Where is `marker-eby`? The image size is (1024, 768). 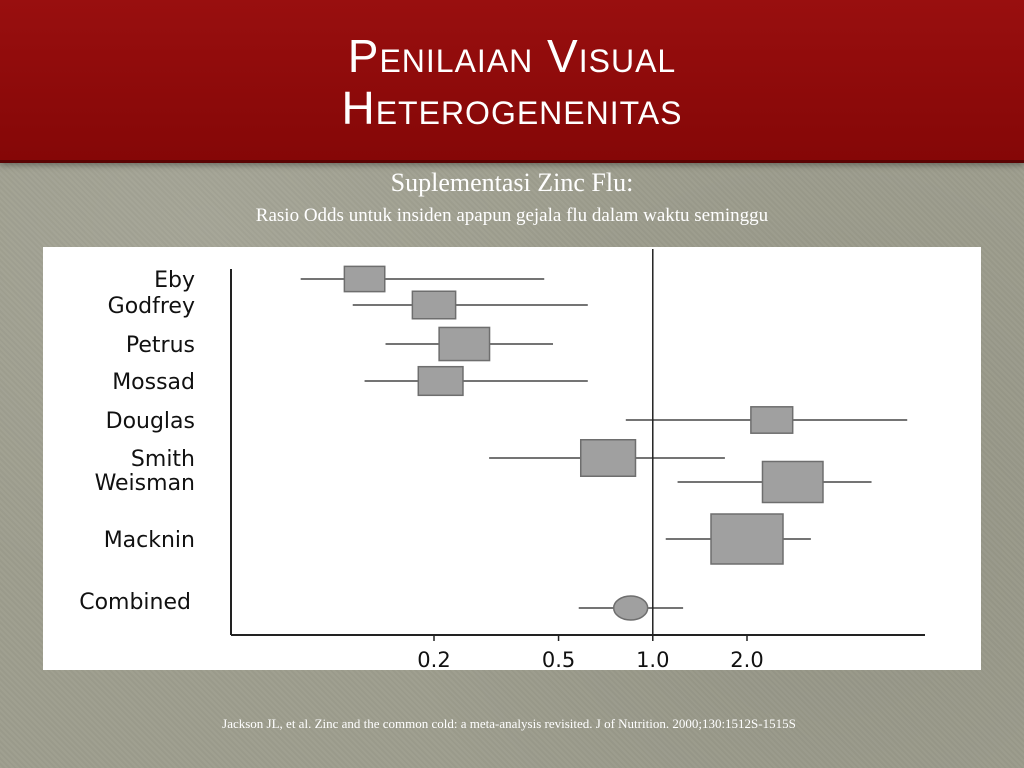 marker-eby is located at coordinates (364, 279).